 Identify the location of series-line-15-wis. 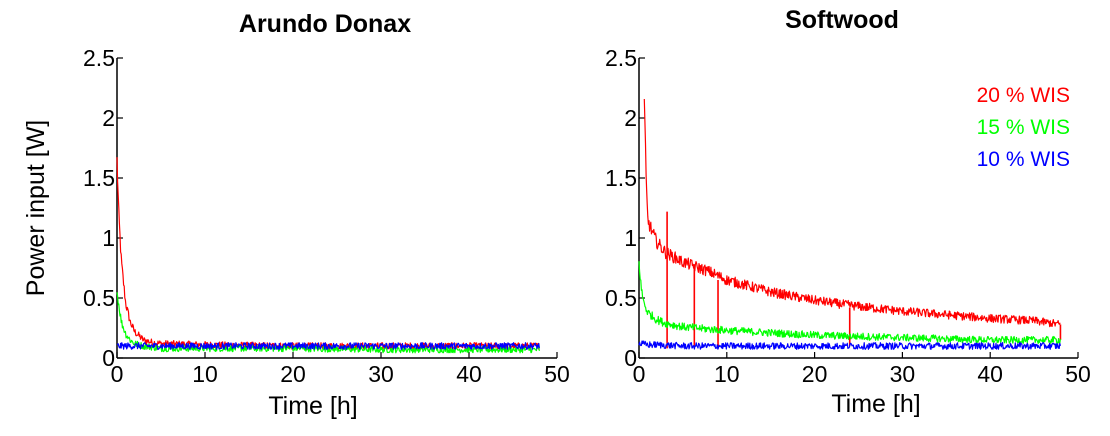
(849, 303).